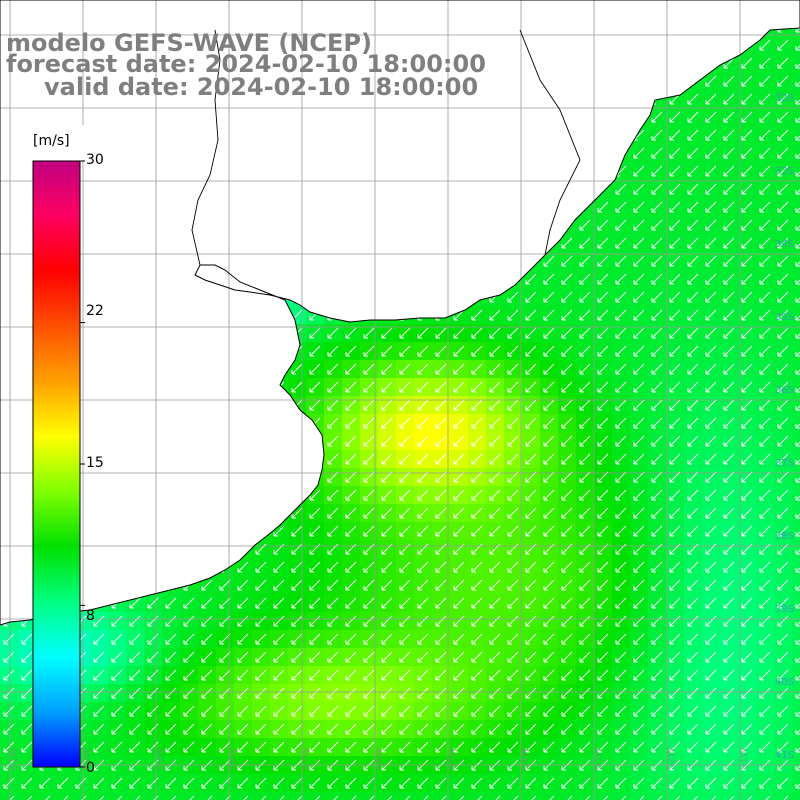  Describe the element at coordinates (90, 616) in the screenshot. I see `colorbar-tick-8: 8` at that location.